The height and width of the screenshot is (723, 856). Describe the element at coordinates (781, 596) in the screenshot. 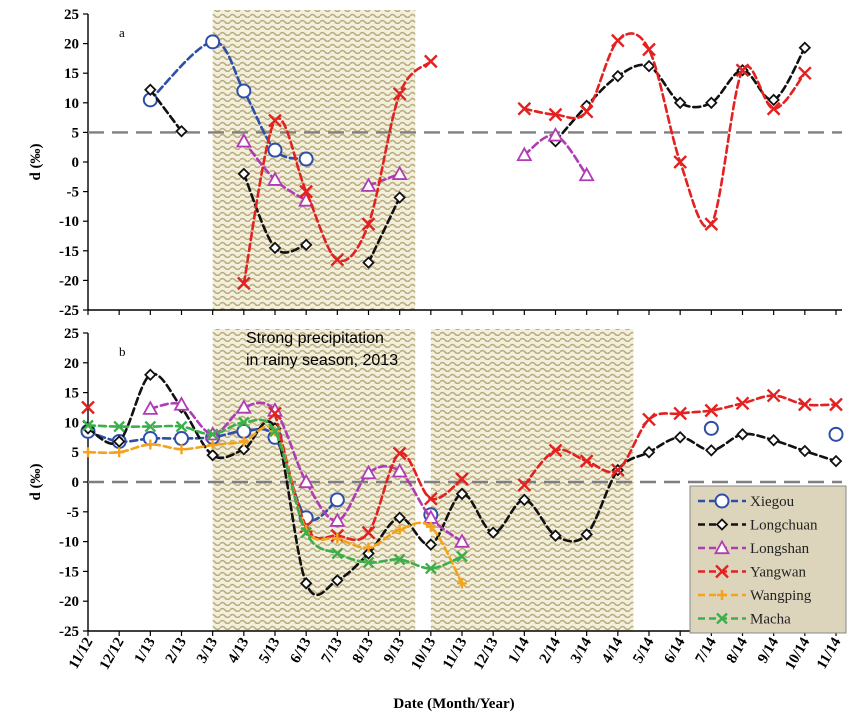

I see `legend-label-wangping: Wangping` at that location.